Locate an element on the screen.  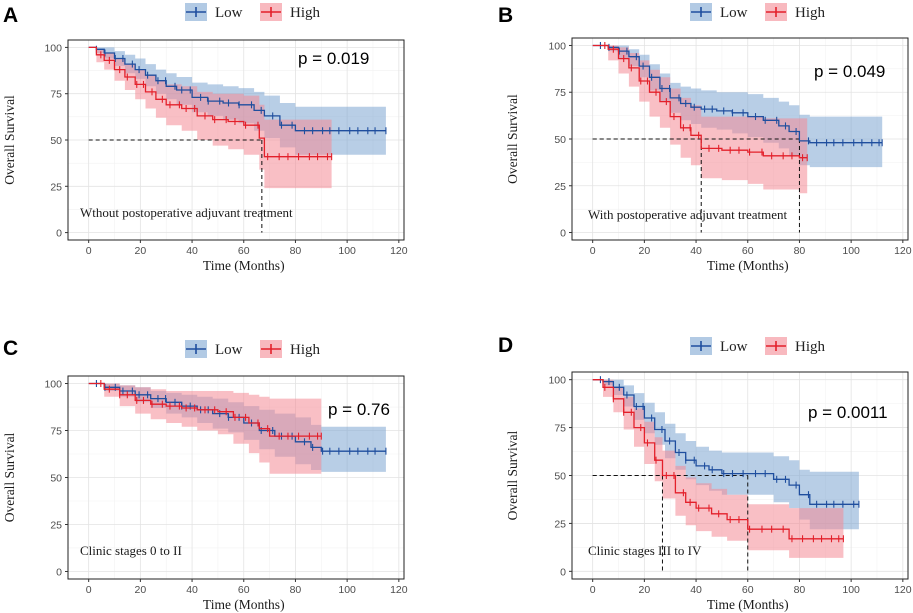
panel-subtitle: Clinic stages 0 to II is located at coordinates (131, 550).